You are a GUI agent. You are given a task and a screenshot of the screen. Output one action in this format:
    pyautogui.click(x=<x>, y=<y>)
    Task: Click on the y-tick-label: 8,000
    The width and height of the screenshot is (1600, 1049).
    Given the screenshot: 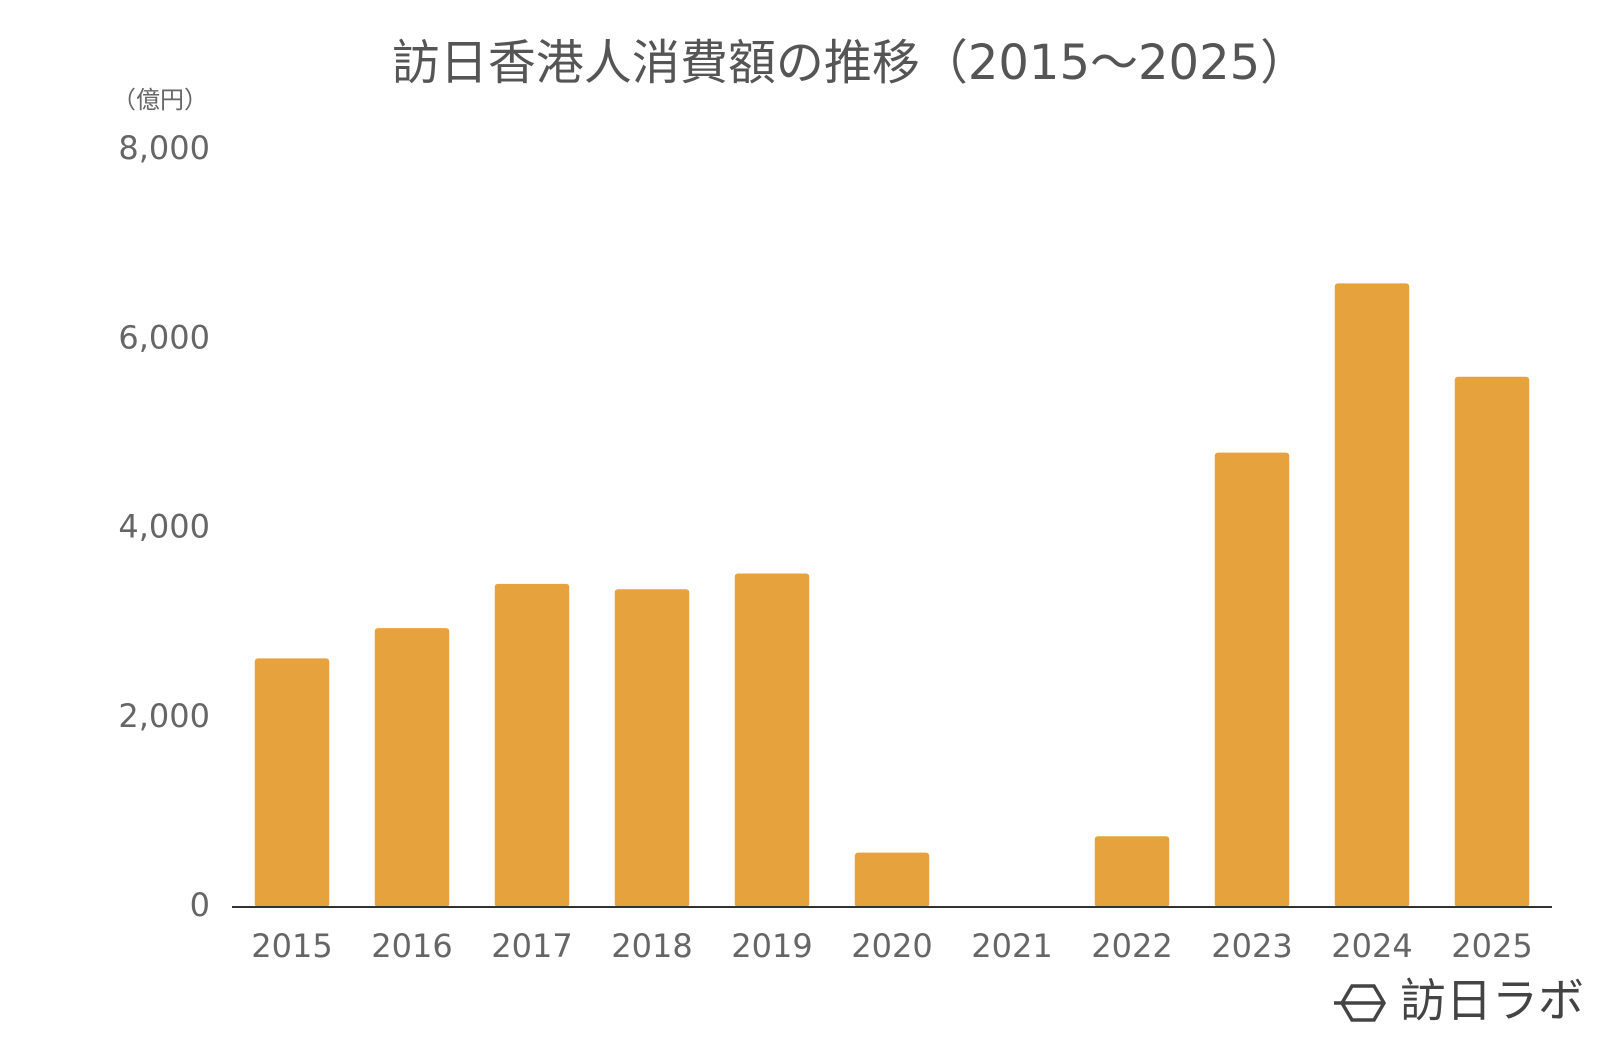 What is the action you would take?
    pyautogui.click(x=164, y=148)
    